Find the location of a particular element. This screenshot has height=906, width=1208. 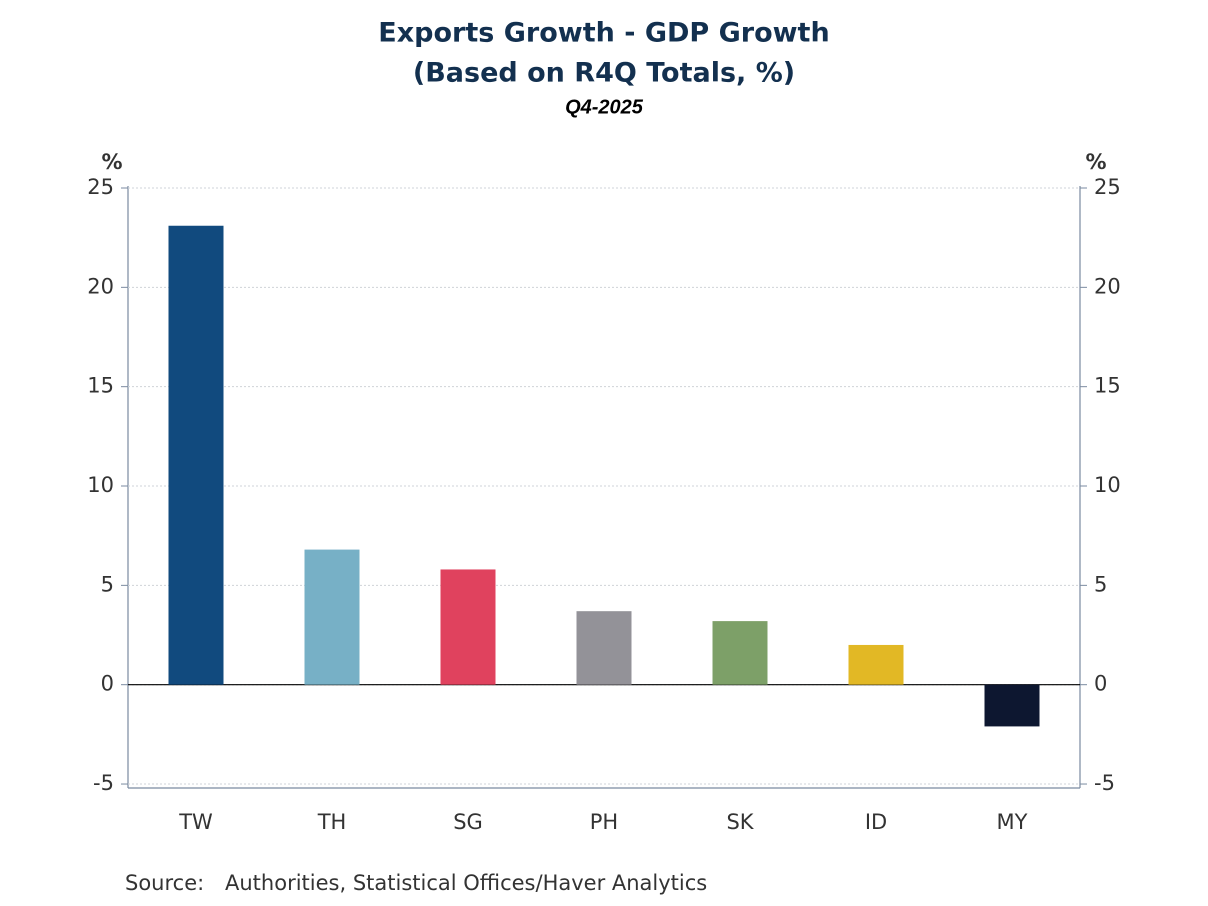

chart-subtitle: Q4-2025 is located at coordinates (604, 107).